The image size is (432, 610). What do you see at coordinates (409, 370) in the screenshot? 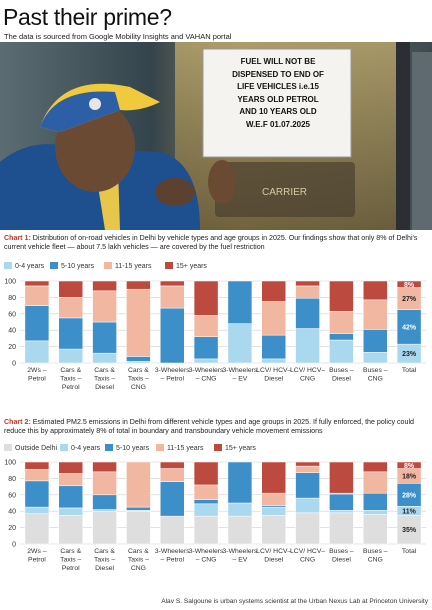
I see `x-tick-label: Total` at bounding box center [409, 370].